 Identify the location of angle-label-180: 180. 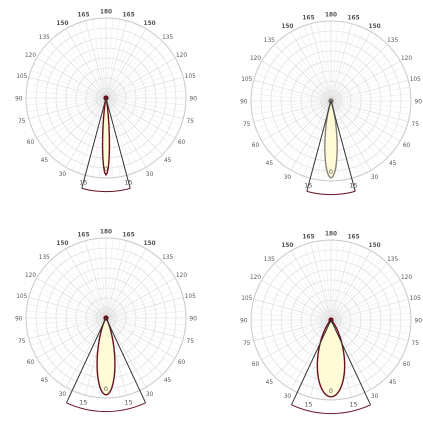
(331, 234).